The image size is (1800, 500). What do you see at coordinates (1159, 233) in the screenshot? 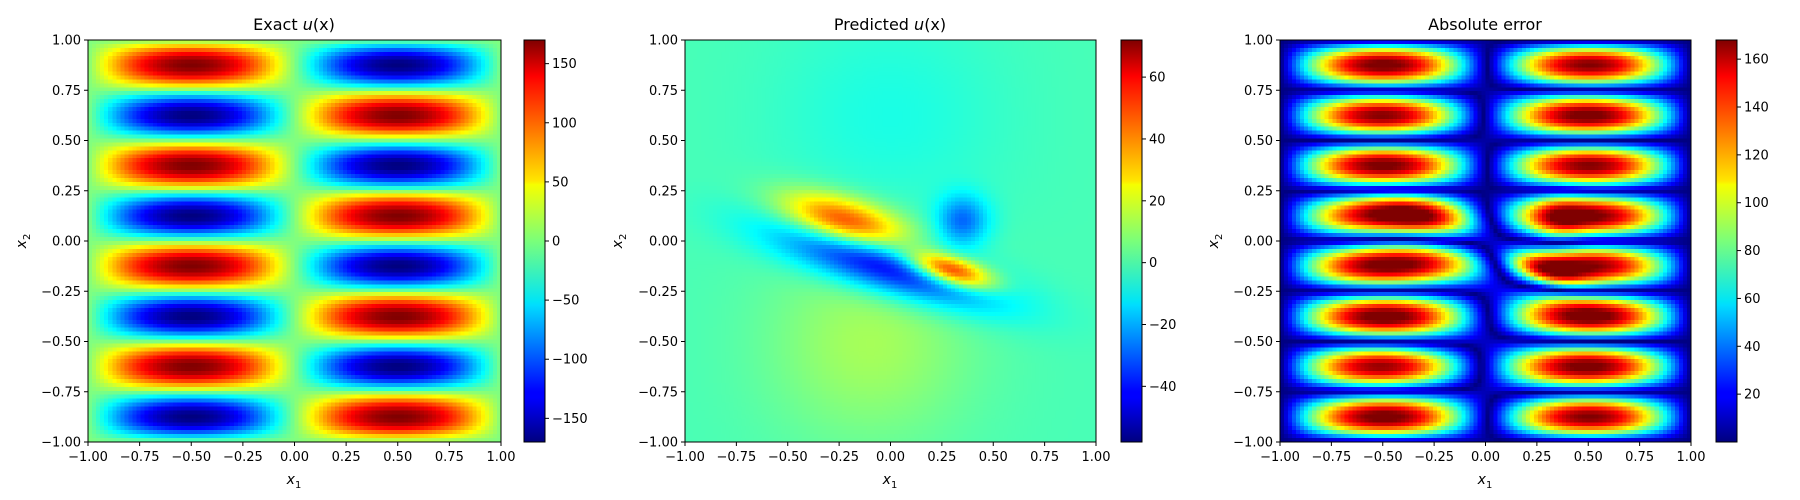
I see `colorbar-ticks-predicted: −40 −20 0 20 40 60` at bounding box center [1159, 233].